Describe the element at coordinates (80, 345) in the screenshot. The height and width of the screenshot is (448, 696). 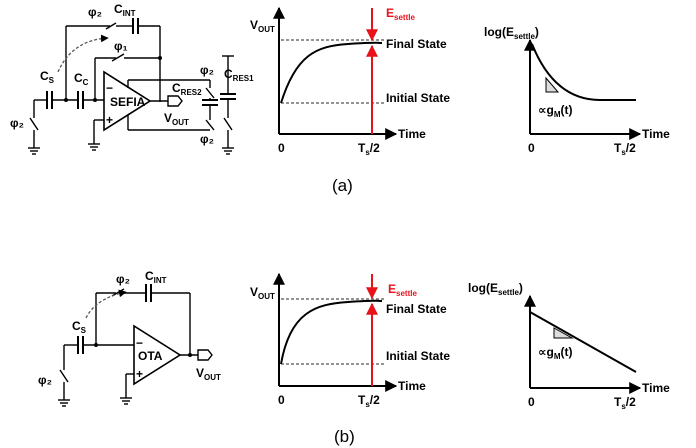
I see `cs-capacitor-b` at that location.